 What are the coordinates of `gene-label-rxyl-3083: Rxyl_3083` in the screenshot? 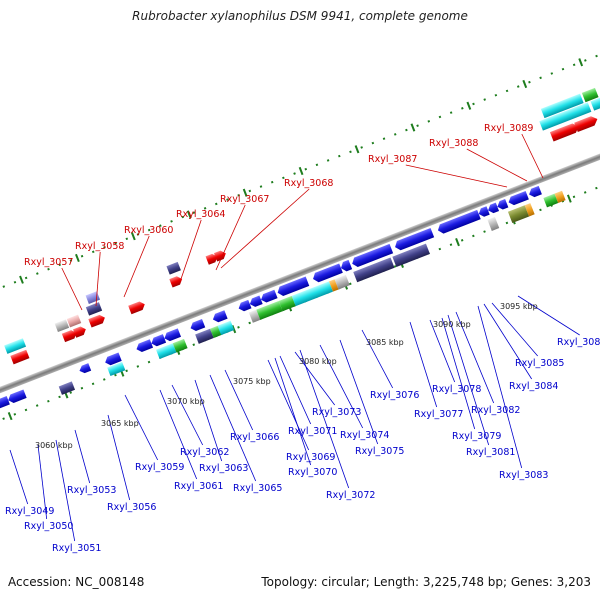 It's located at (523, 475).